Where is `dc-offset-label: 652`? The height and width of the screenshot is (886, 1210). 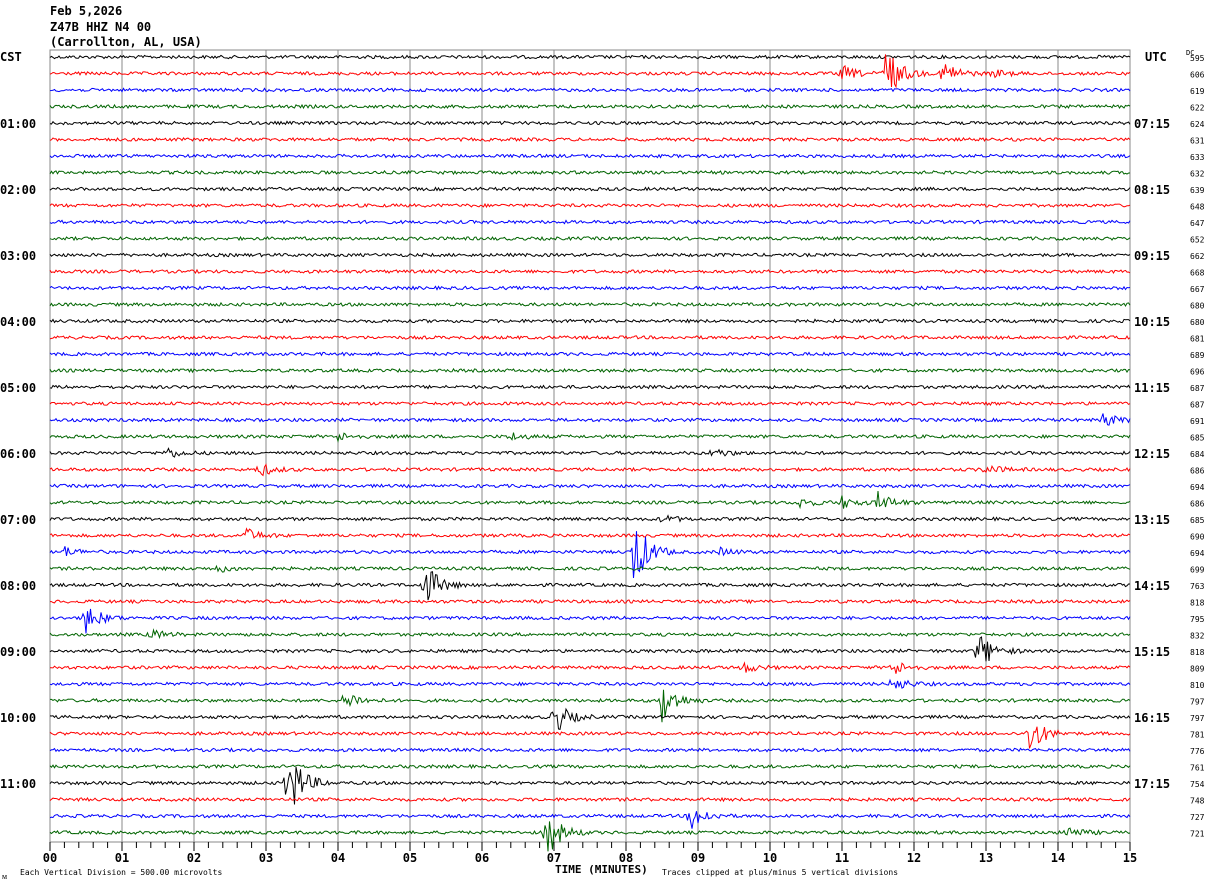
dc-offset-label: 652 is located at coordinates (1197, 240).